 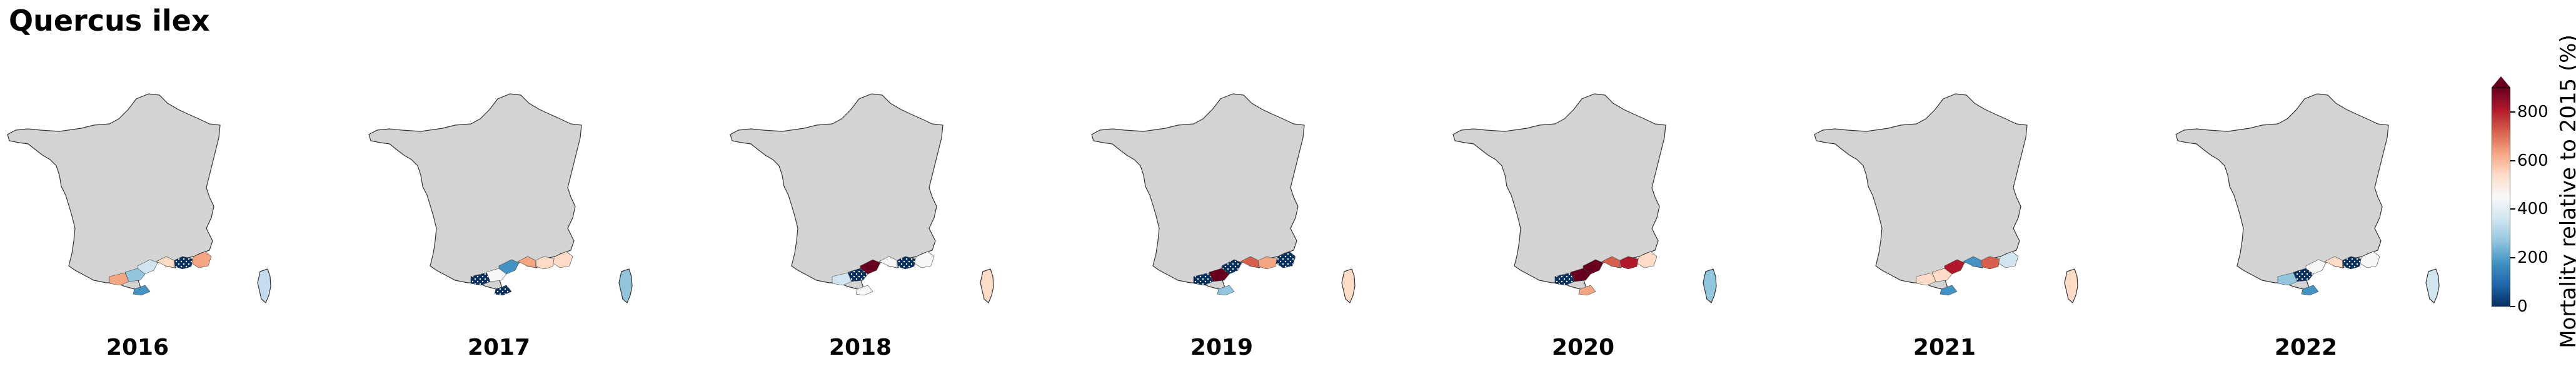 What do you see at coordinates (2522, 306) in the screenshot?
I see `colorbar-tick-label: 0` at bounding box center [2522, 306].